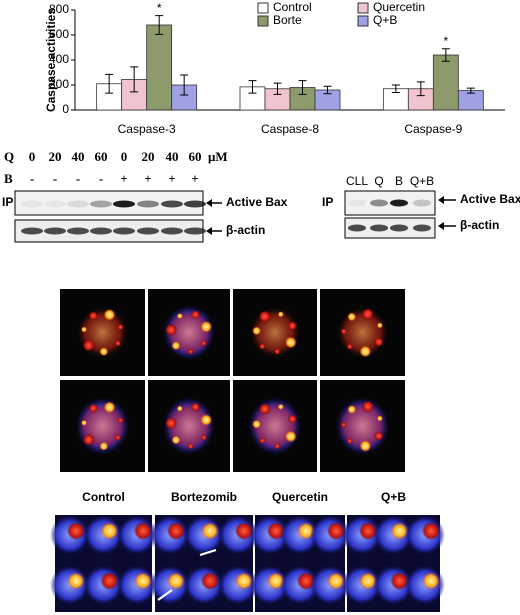 This screenshot has width=520, height=615. Describe the element at coordinates (378, 181) in the screenshot. I see `lane-label: Q` at that location.